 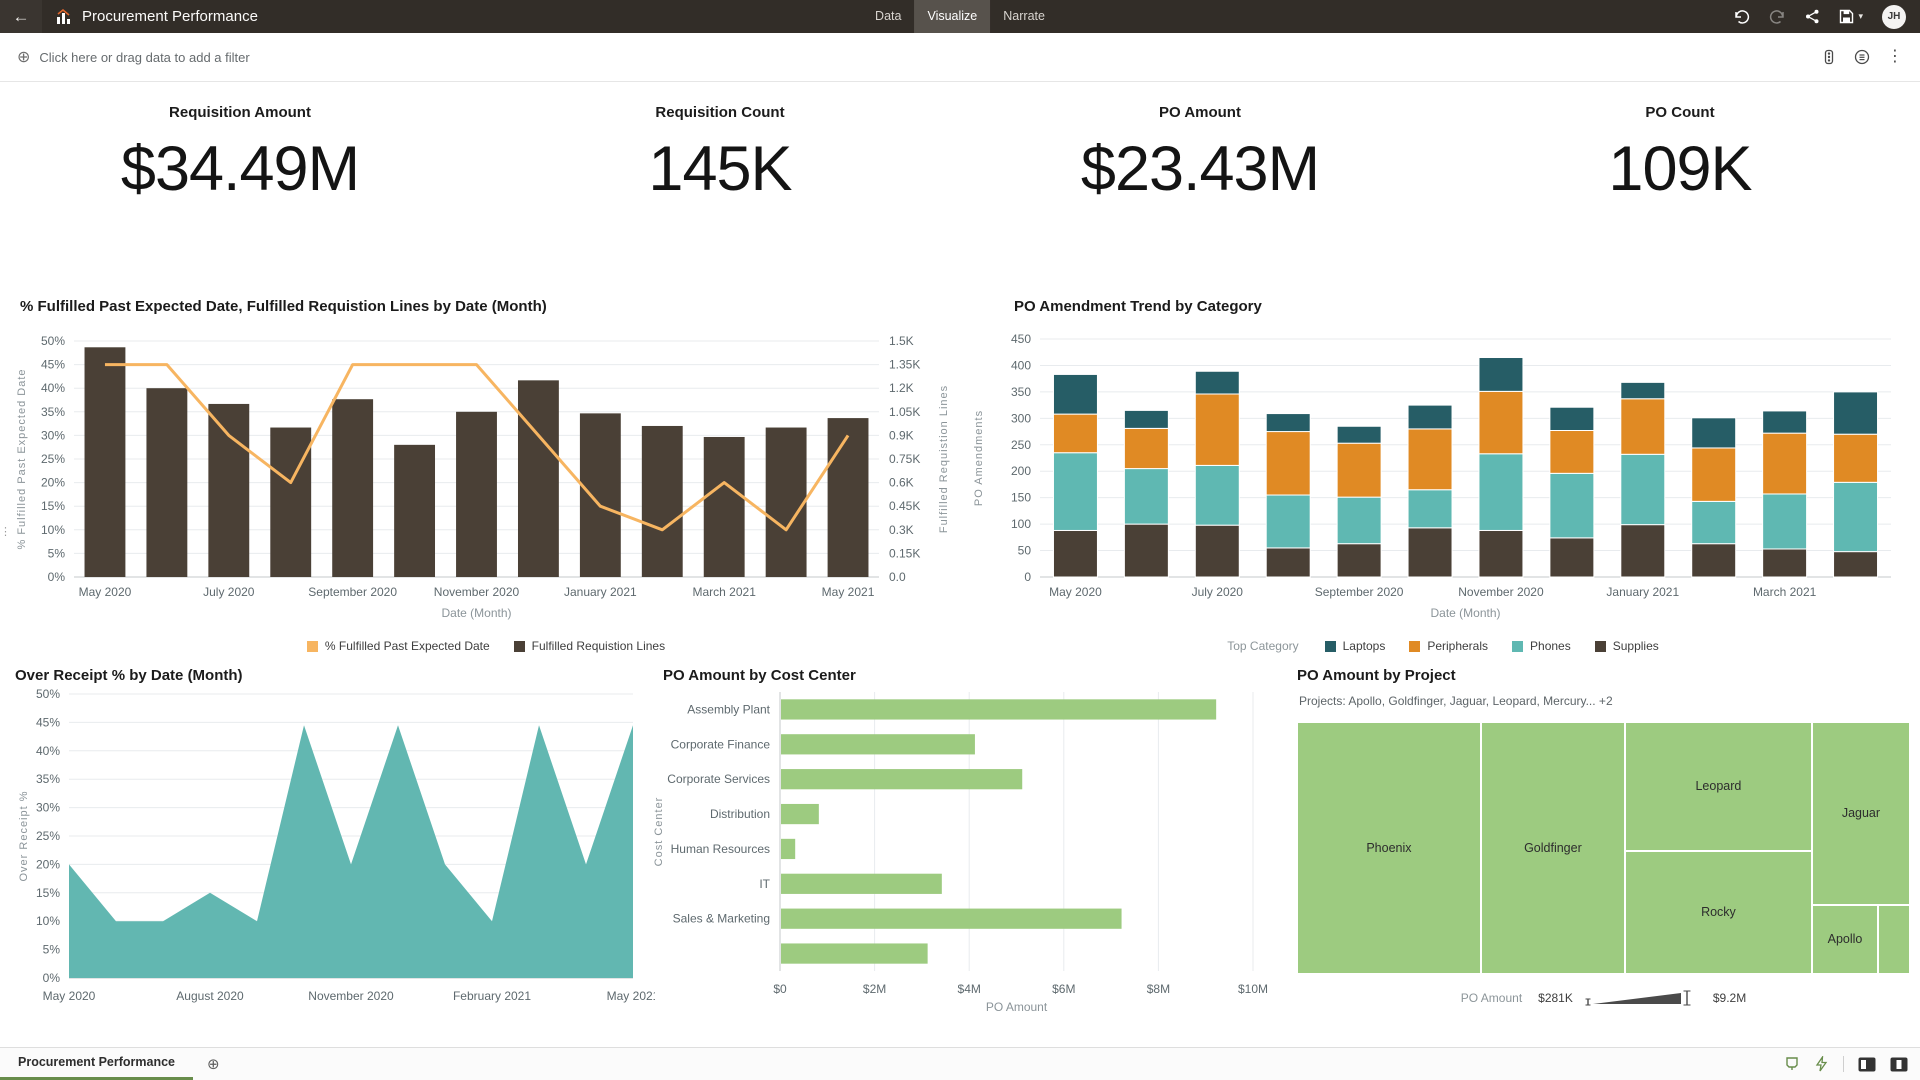 What do you see at coordinates (1552, 848) in the screenshot?
I see `treemap-tile-goldfinger: Goldfinger` at bounding box center [1552, 848].